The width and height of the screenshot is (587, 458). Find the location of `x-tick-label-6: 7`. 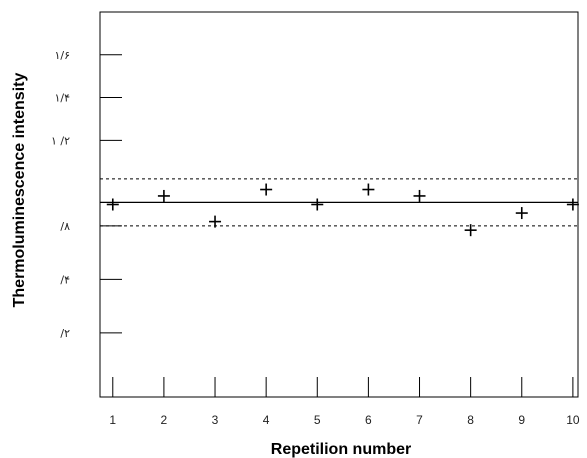

x-tick-label-6: 7 is located at coordinates (419, 420).